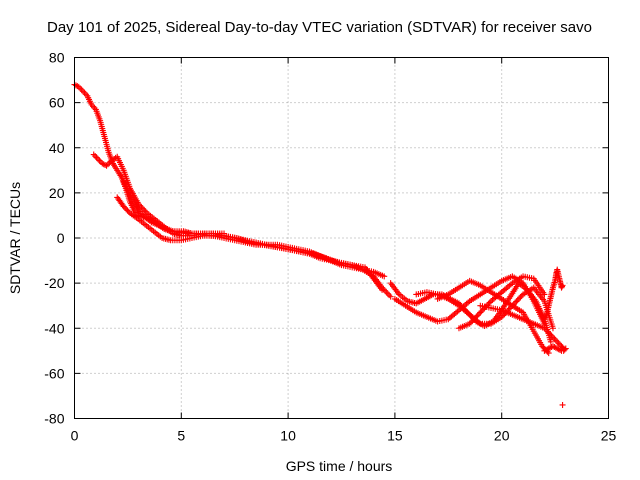 This screenshot has height=480, width=640. Describe the element at coordinates (57, 58) in the screenshot. I see `y-tick-label: 80` at that location.